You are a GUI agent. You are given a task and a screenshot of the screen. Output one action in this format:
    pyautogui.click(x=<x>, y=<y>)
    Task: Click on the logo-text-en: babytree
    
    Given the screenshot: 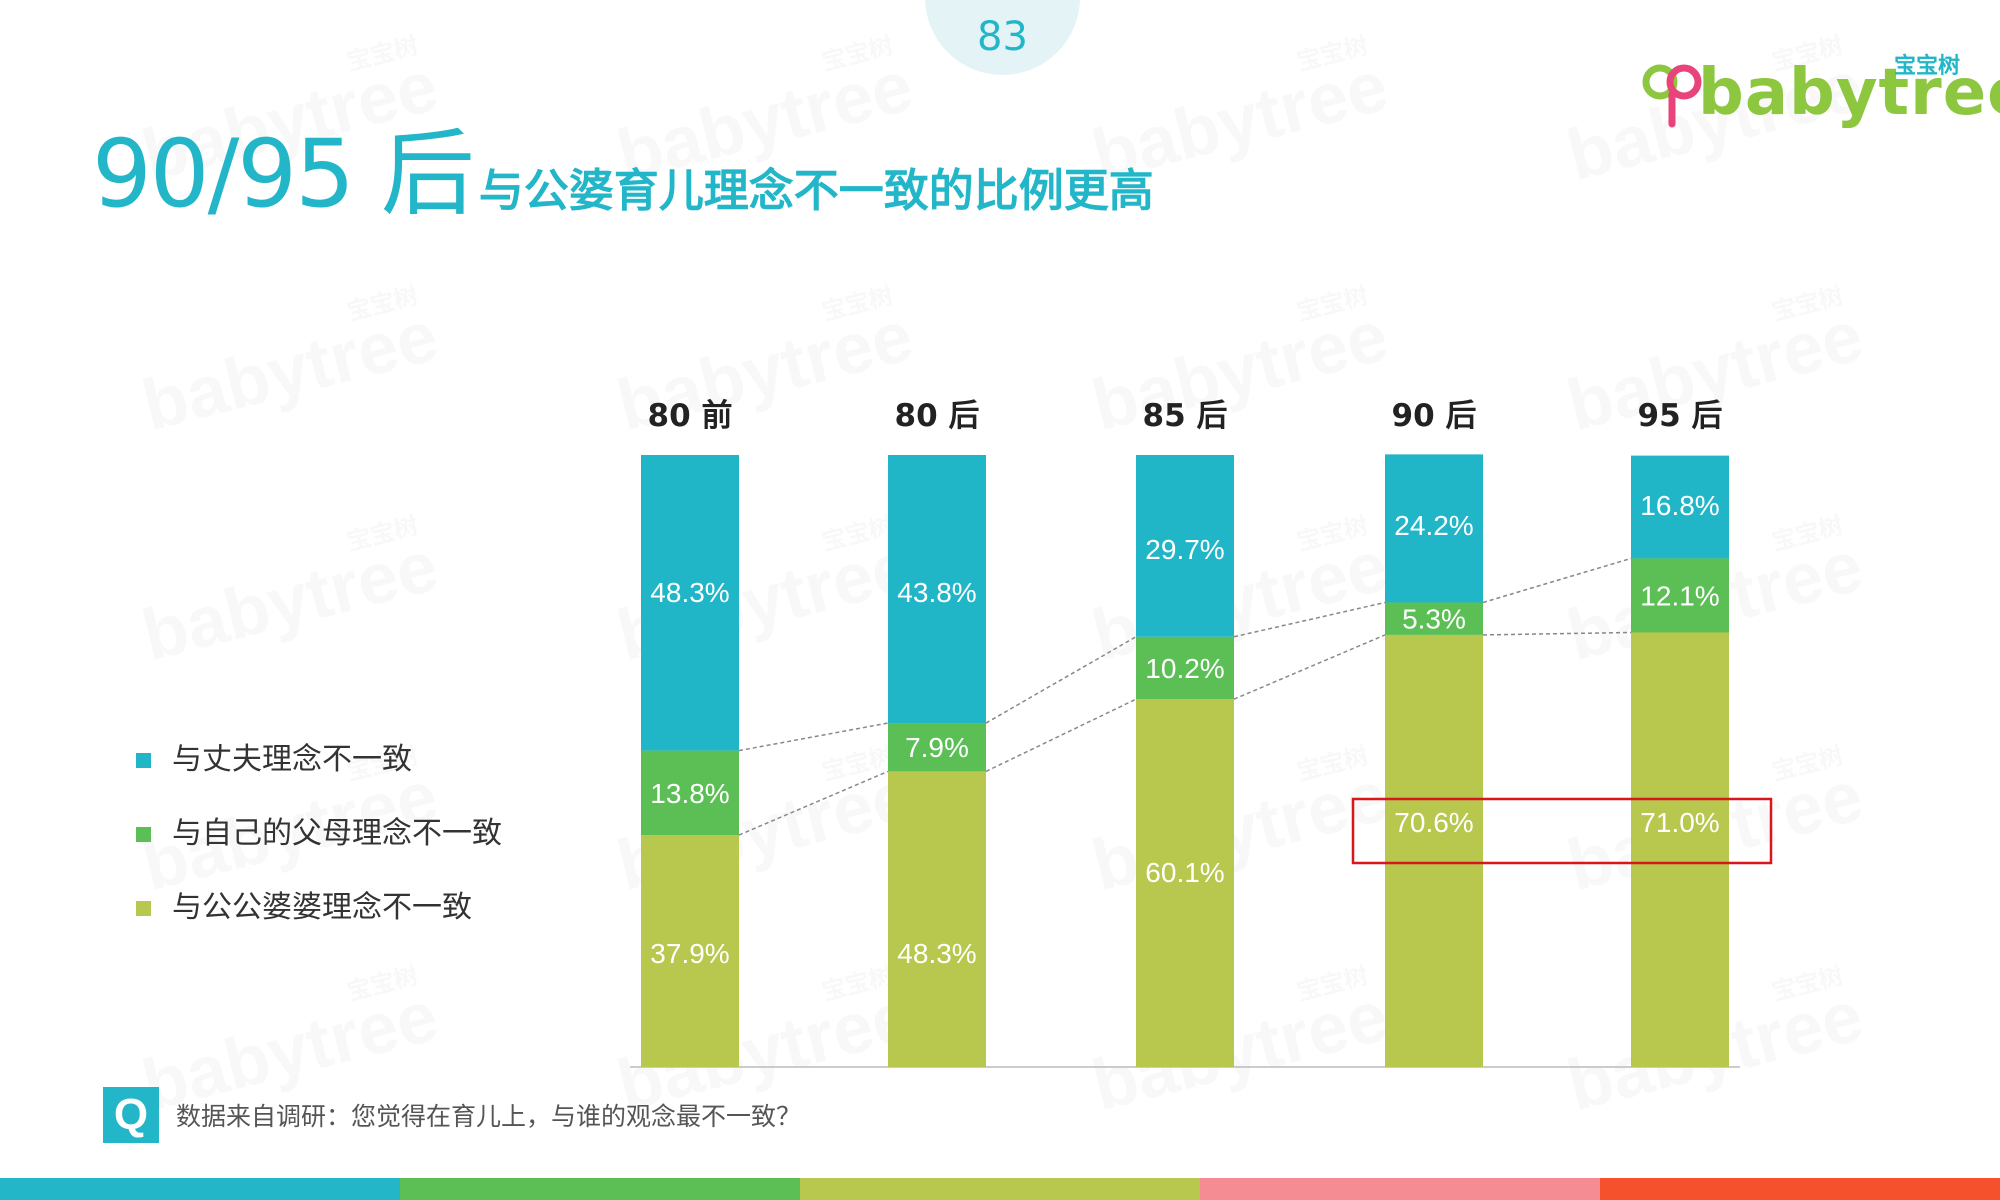 What is the action you would take?
    pyautogui.click(x=1849, y=93)
    